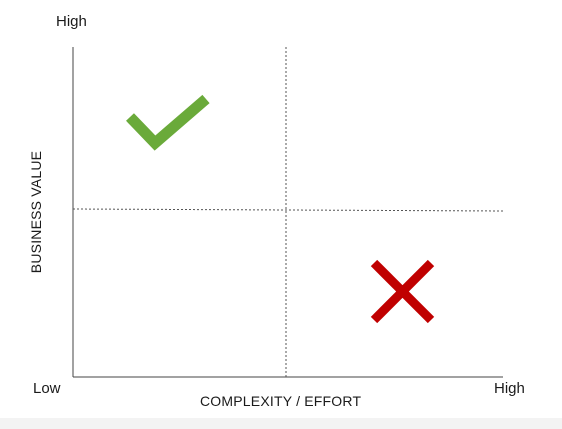 This screenshot has width=562, height=429. I want to click on cross-icon, so click(402, 291).